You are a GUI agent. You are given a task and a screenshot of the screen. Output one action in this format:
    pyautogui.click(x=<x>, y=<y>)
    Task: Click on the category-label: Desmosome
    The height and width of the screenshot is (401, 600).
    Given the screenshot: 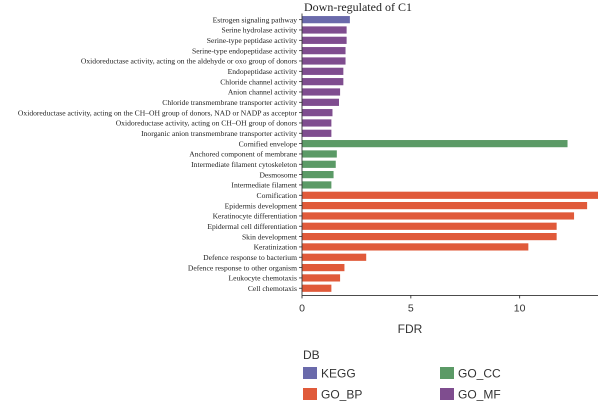 What is the action you would take?
    pyautogui.click(x=278, y=174)
    